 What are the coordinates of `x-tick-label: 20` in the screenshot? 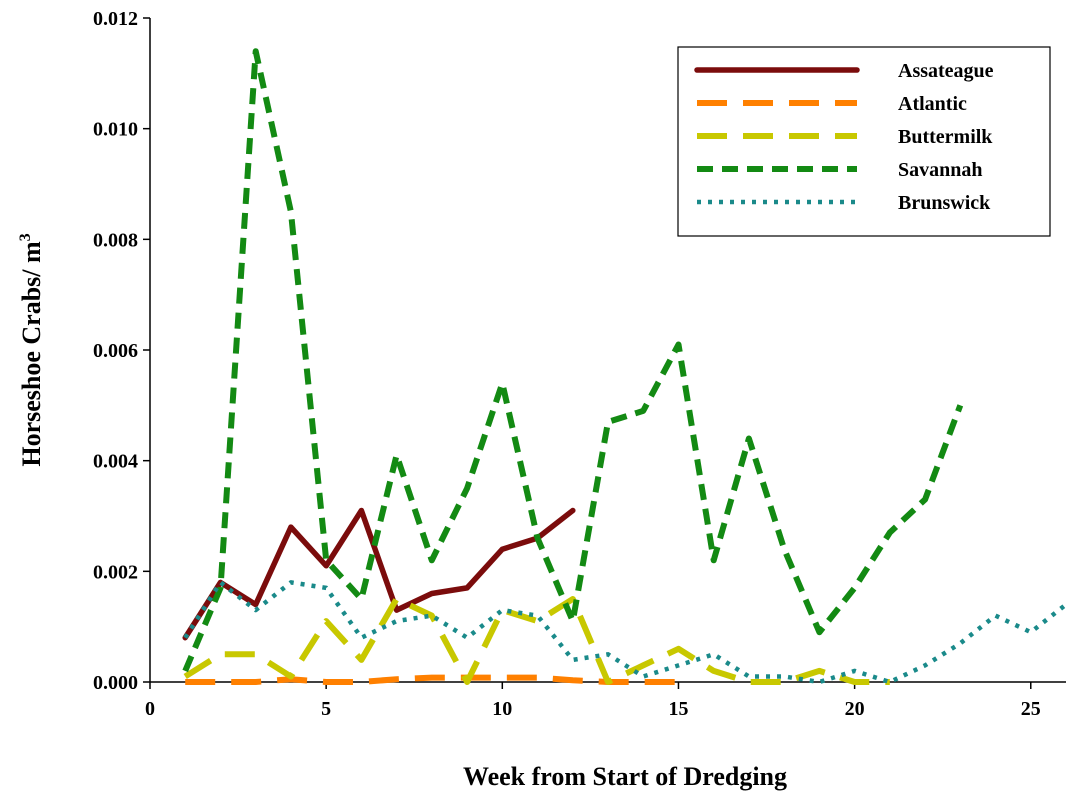 It's located at (855, 709).